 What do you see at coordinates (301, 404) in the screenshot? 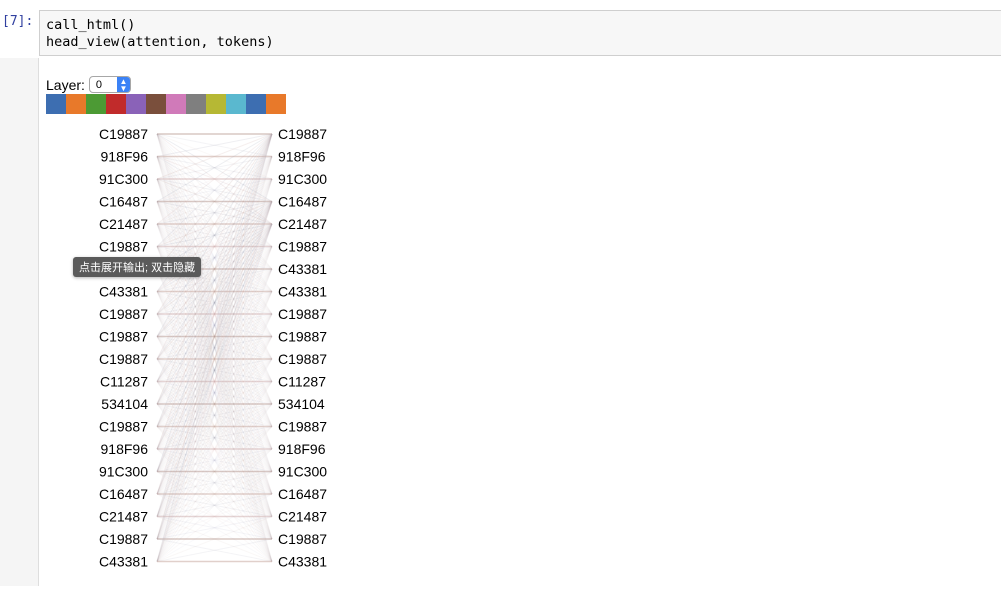
I see `right-token: 534104` at bounding box center [301, 404].